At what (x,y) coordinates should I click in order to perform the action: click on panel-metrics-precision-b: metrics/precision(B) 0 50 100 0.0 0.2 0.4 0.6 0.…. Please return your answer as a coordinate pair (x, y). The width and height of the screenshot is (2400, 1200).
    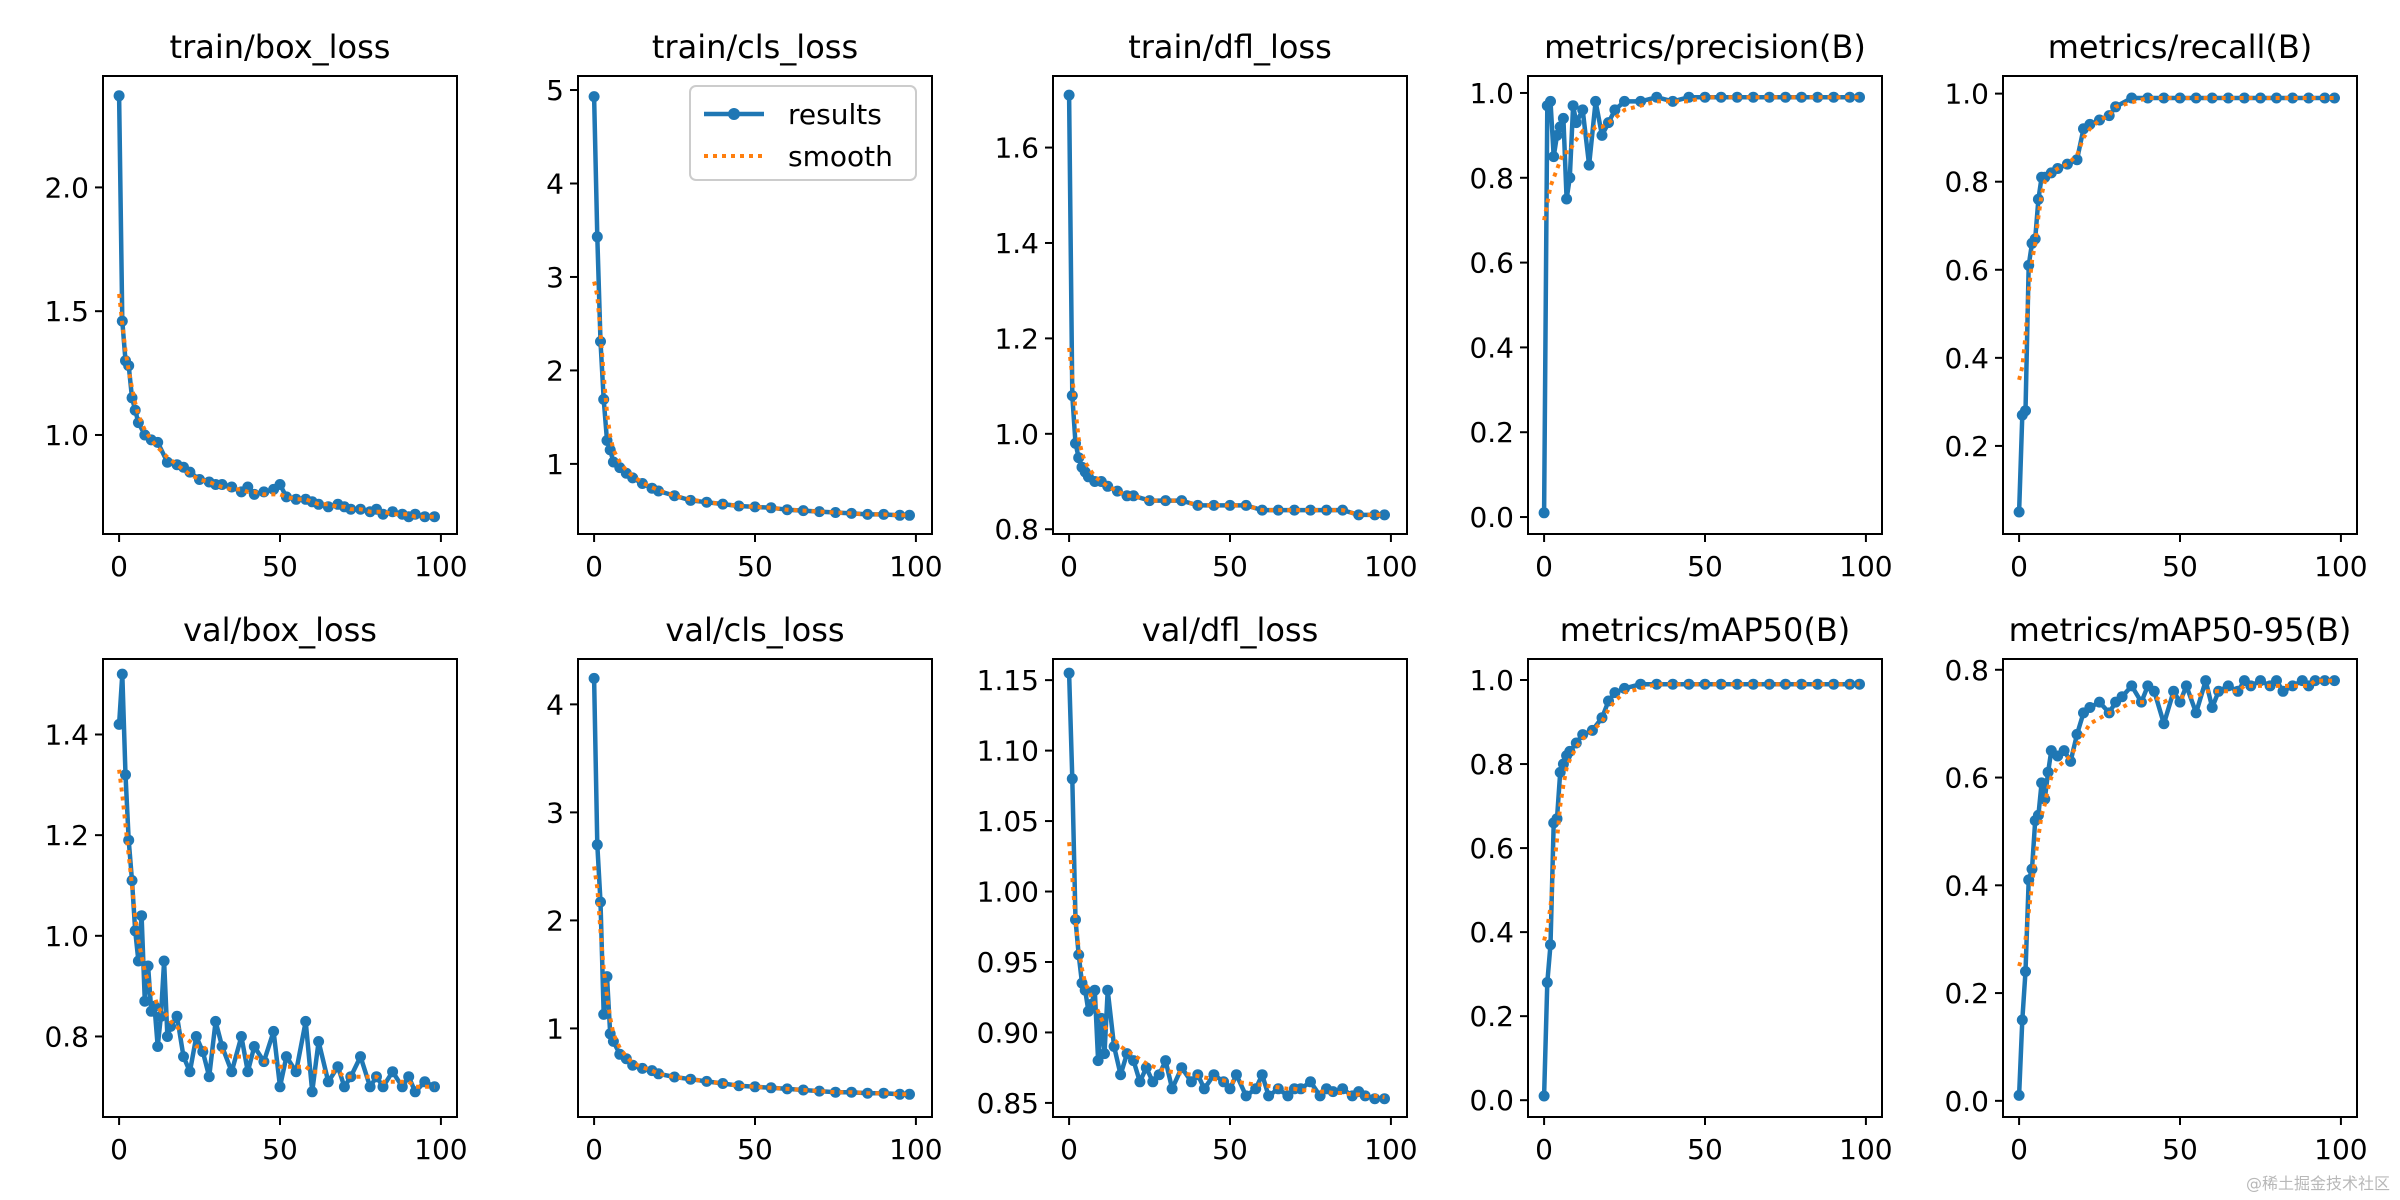
    Looking at the image, I should click on (1680, 305).